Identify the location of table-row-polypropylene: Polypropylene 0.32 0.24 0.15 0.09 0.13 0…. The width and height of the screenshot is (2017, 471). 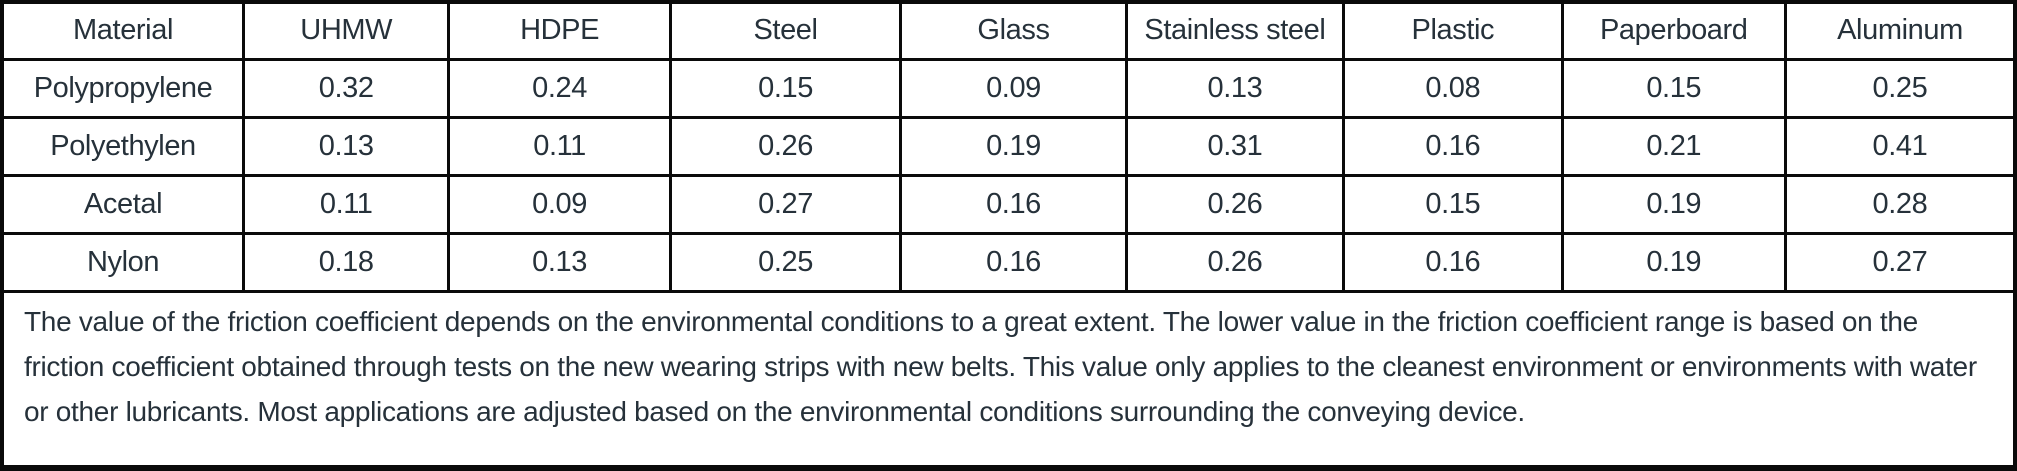
(1008, 88).